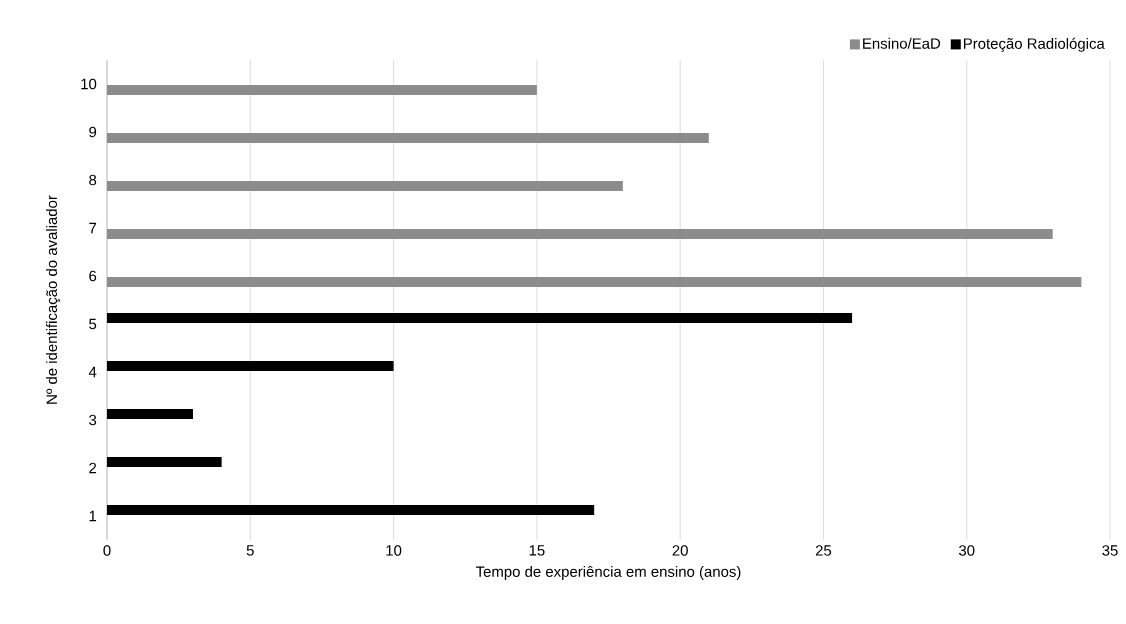  I want to click on x-tick-label: 10, so click(394, 550).